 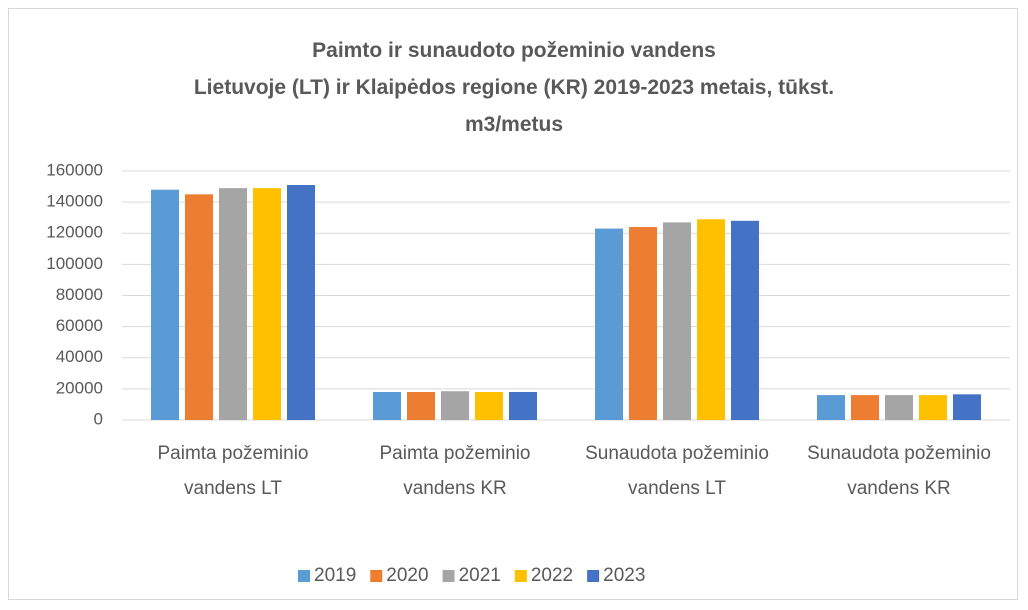 I want to click on y-tick-label: 160000, so click(x=74, y=169).